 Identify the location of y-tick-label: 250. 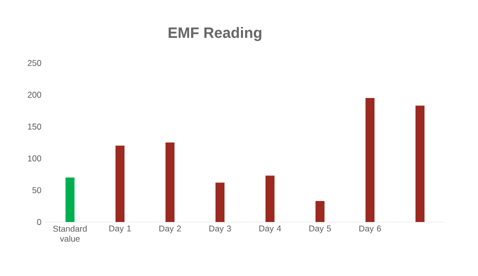
(35, 63).